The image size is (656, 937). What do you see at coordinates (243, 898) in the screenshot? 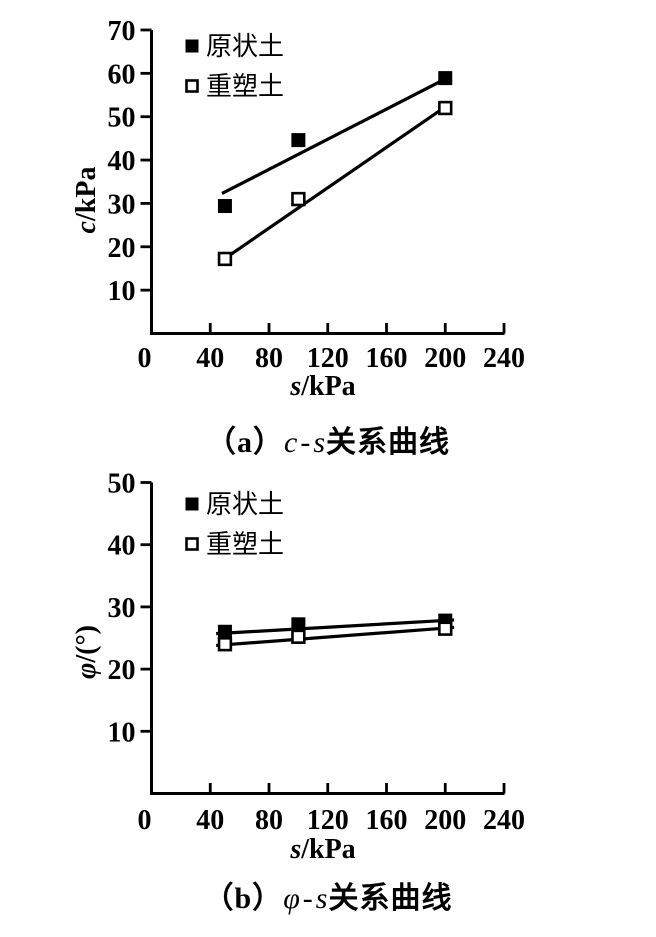
I see `caption-b-index: （b）` at bounding box center [243, 898].